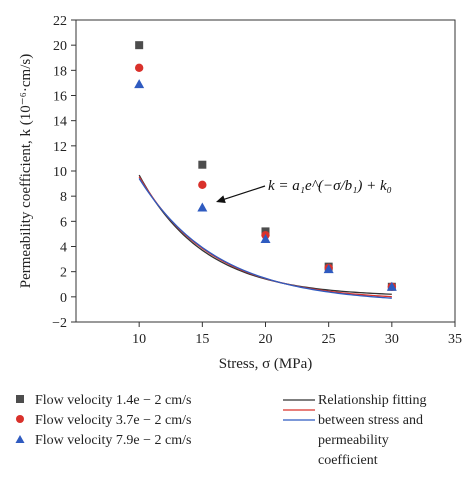 The height and width of the screenshot is (478, 474). What do you see at coordinates (20, 400) in the screenshot?
I see `square-marker-icon` at bounding box center [20, 400].